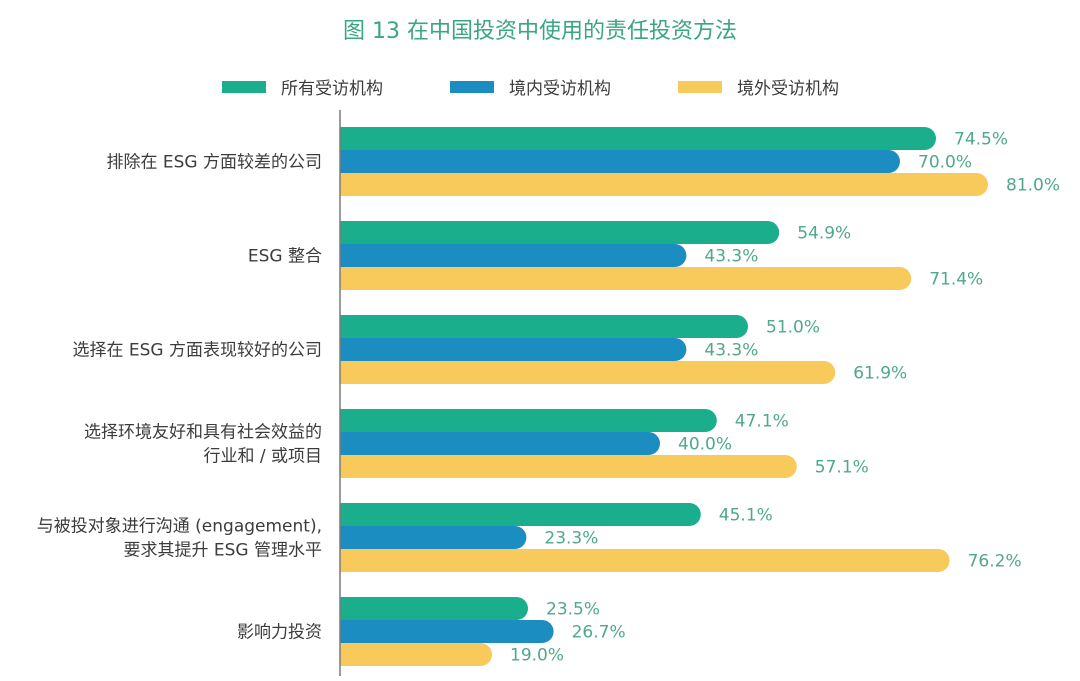  What do you see at coordinates (645, 560) in the screenshot?
I see `bar-cat5-series3` at bounding box center [645, 560].